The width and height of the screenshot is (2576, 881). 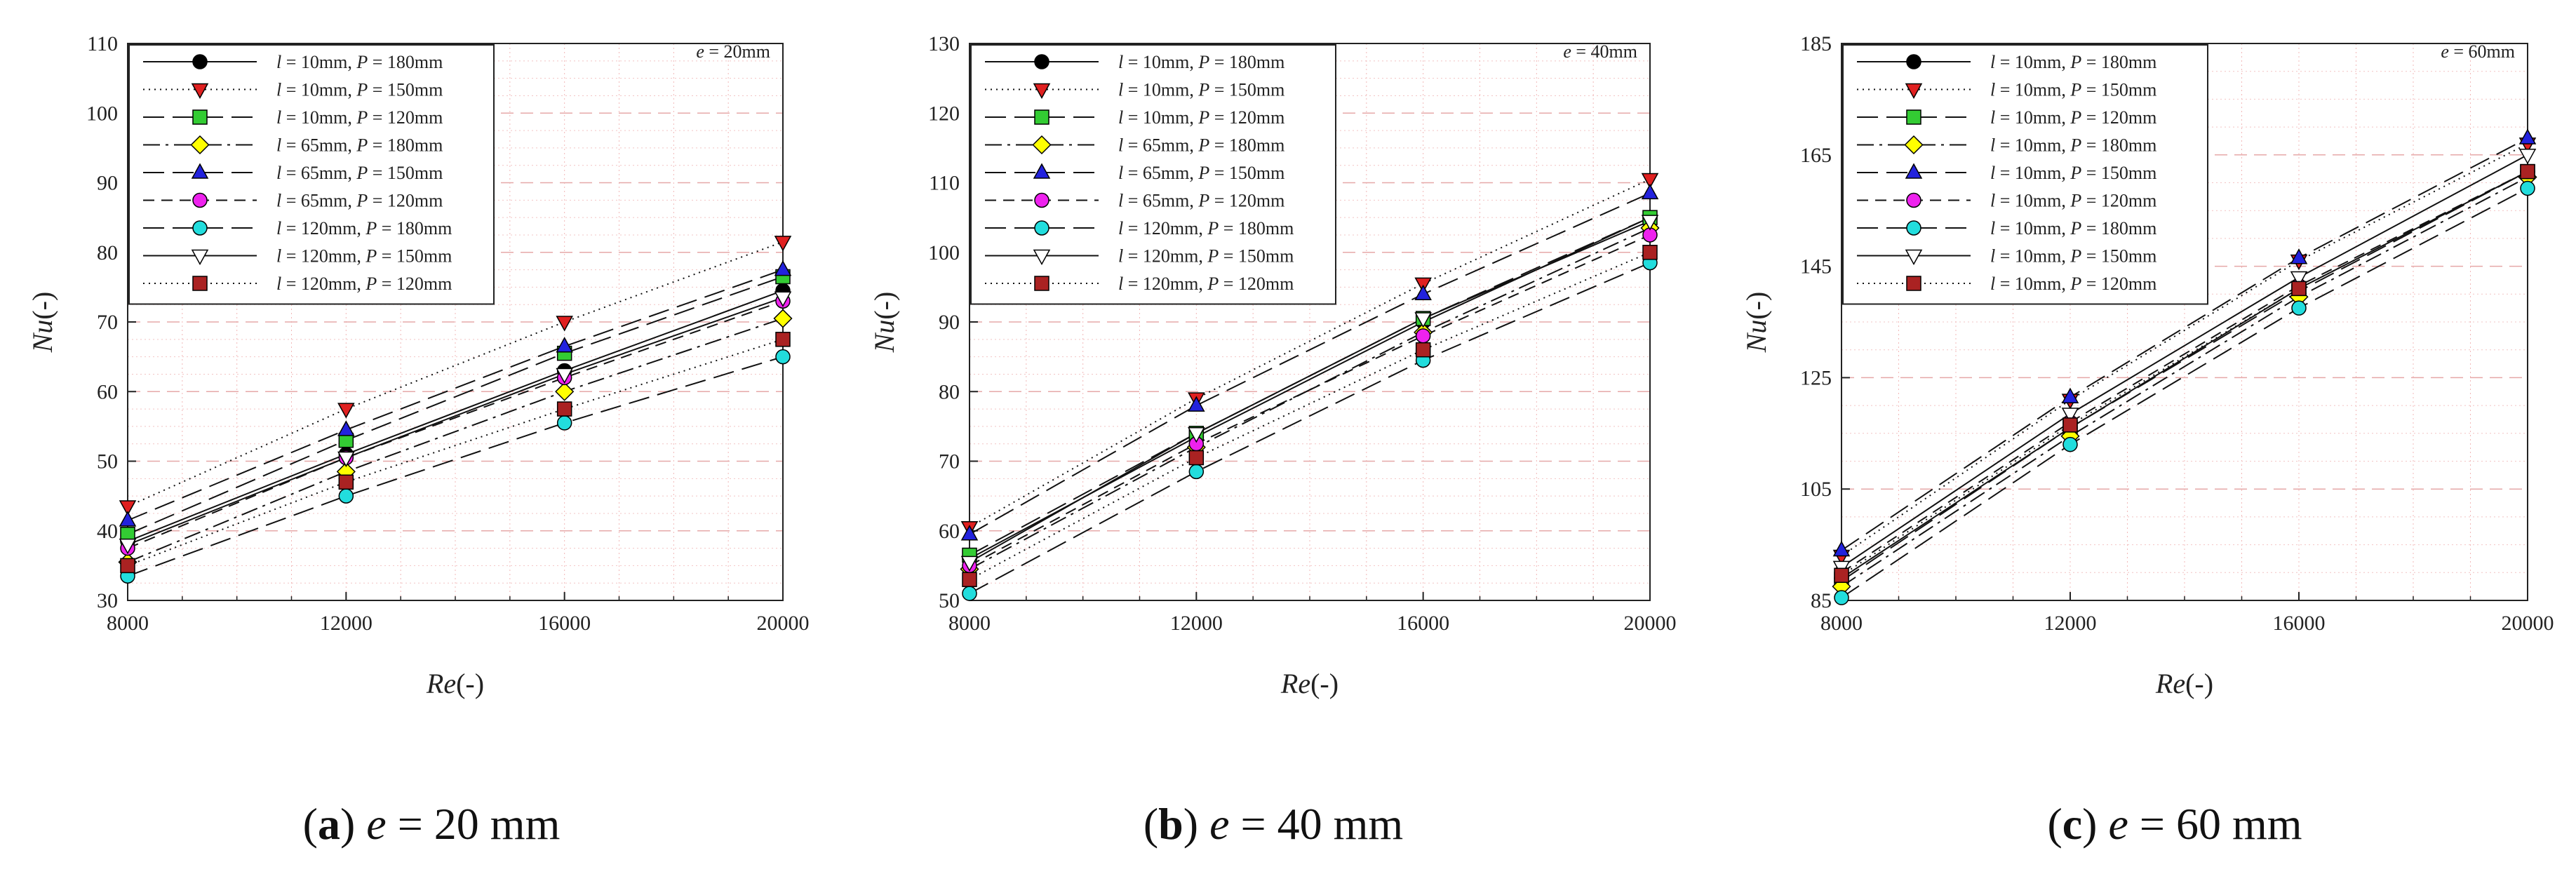 What do you see at coordinates (432, 824) in the screenshot?
I see `panel-caption: (a) e = 20 mm` at bounding box center [432, 824].